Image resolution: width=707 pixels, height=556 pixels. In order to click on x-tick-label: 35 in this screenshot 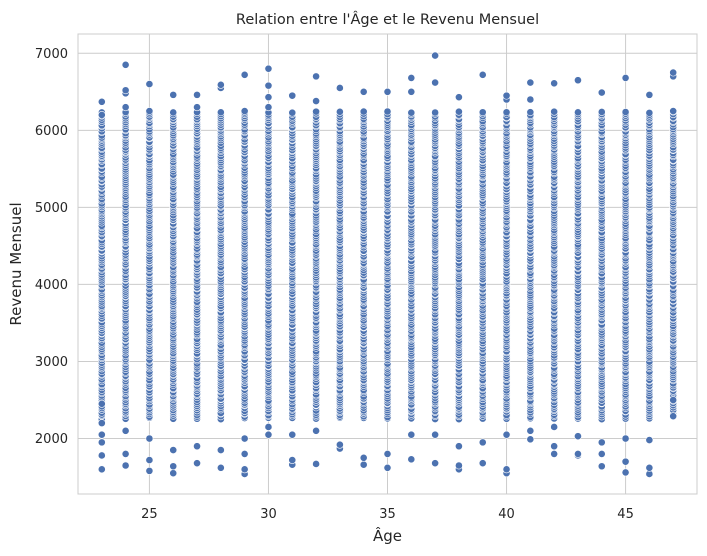, I will do `click(387, 514)`.